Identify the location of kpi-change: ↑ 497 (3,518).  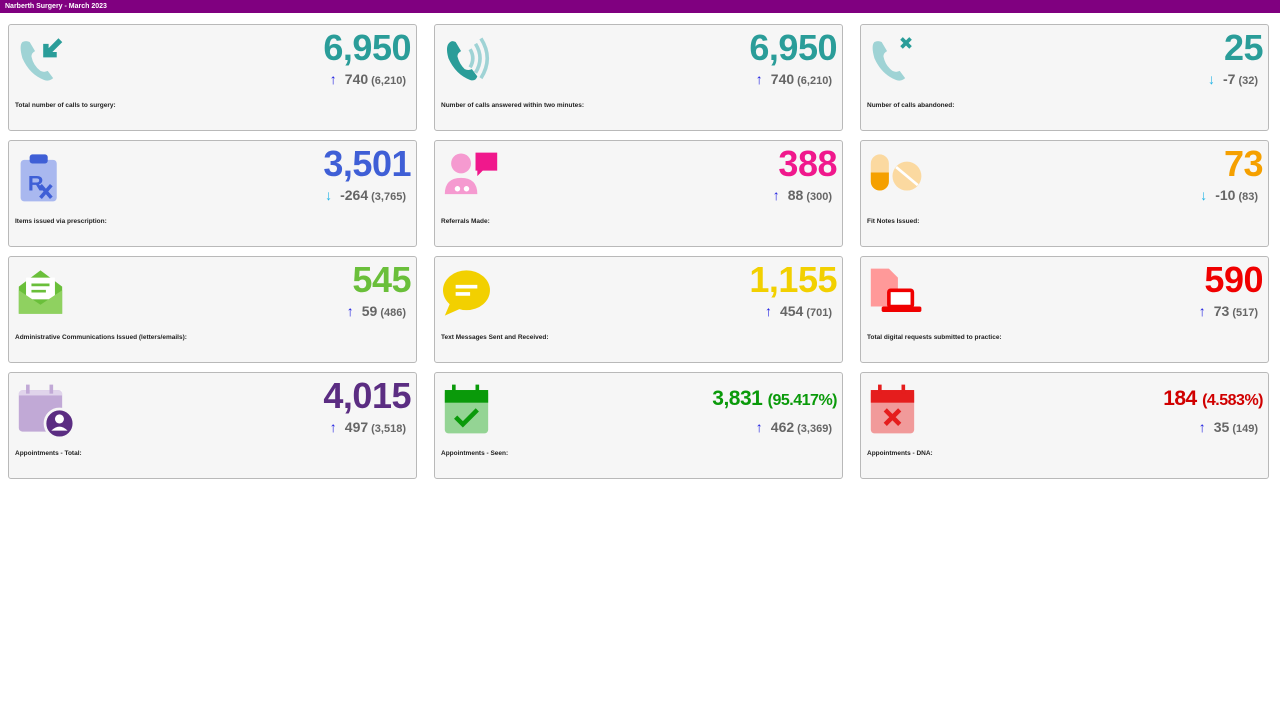
(368, 427).